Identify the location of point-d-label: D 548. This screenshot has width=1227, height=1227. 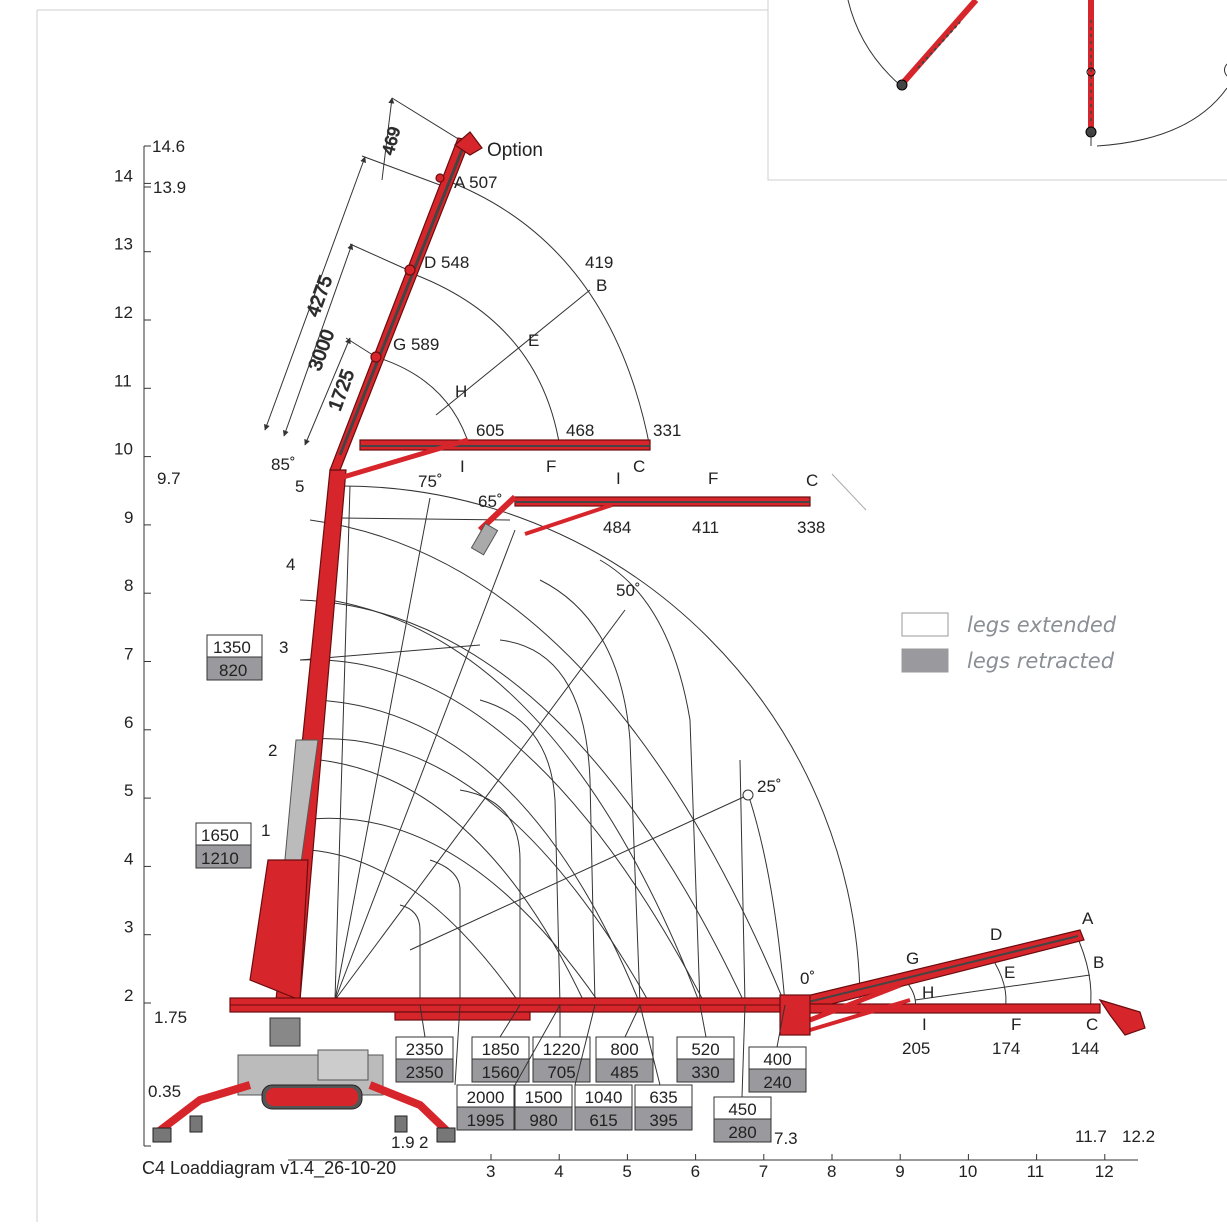
(446, 262).